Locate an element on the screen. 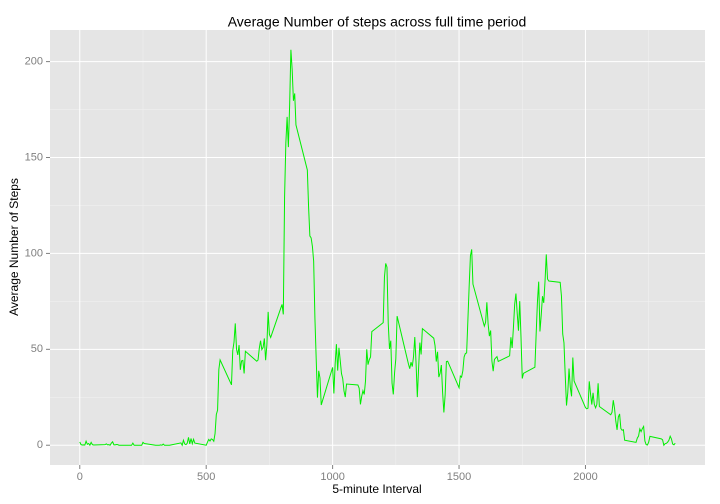  y-axis-title: Average Number of Steps is located at coordinates (14, 247).